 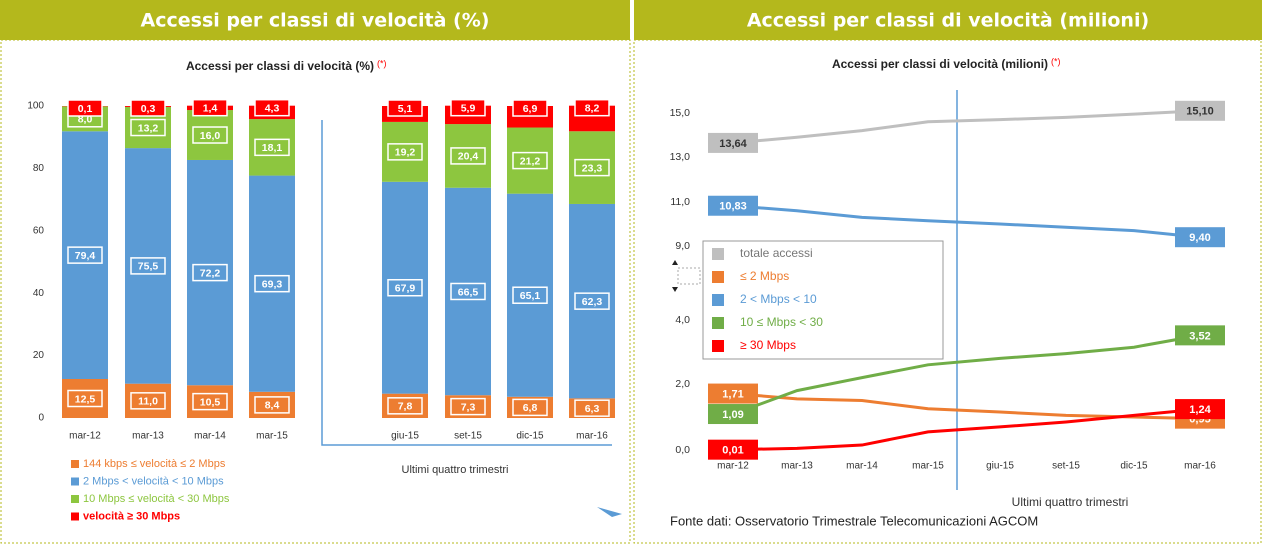 I want to click on value-label: 9,40, so click(x=1199, y=238).